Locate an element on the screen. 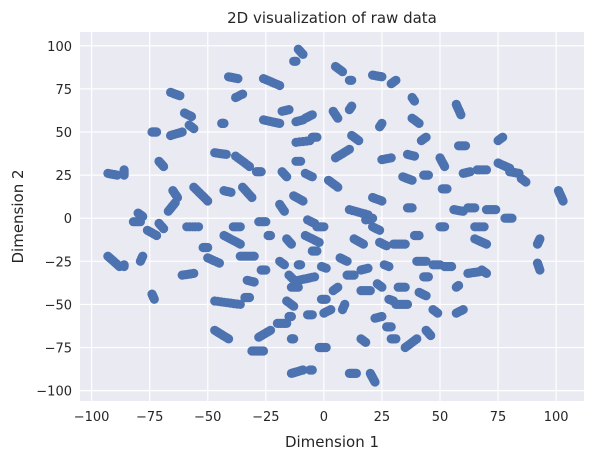  y-tick-label: 50 is located at coordinates (63, 133).